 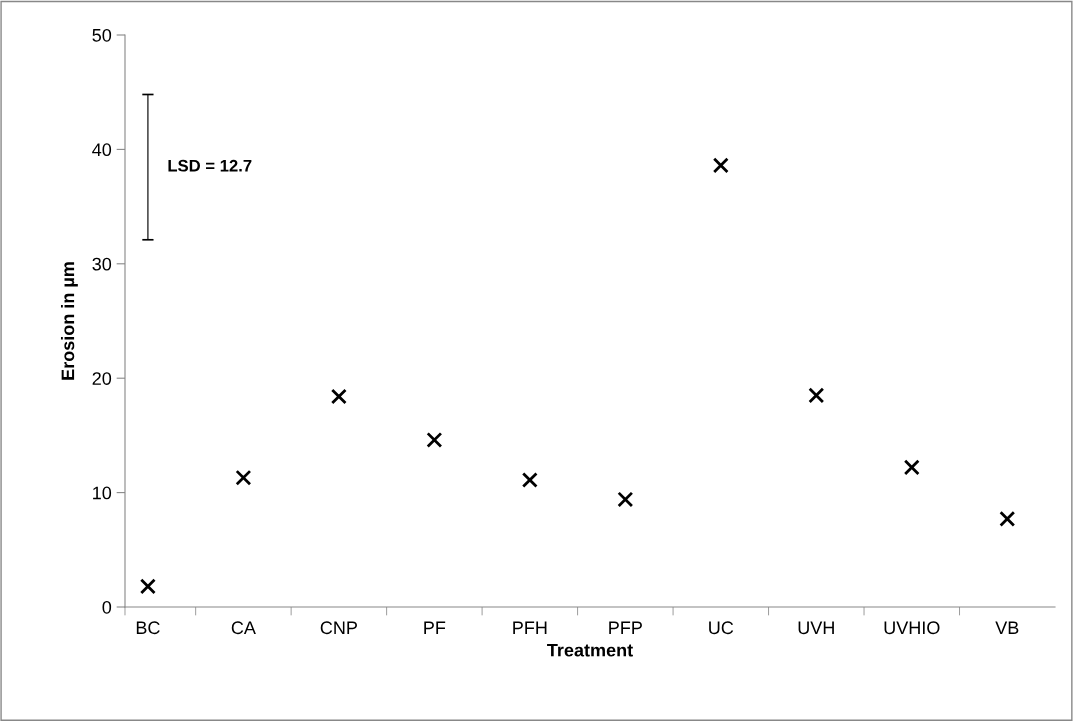 What do you see at coordinates (210, 165) in the screenshot?
I see `annotation: LSD = 12.7` at bounding box center [210, 165].